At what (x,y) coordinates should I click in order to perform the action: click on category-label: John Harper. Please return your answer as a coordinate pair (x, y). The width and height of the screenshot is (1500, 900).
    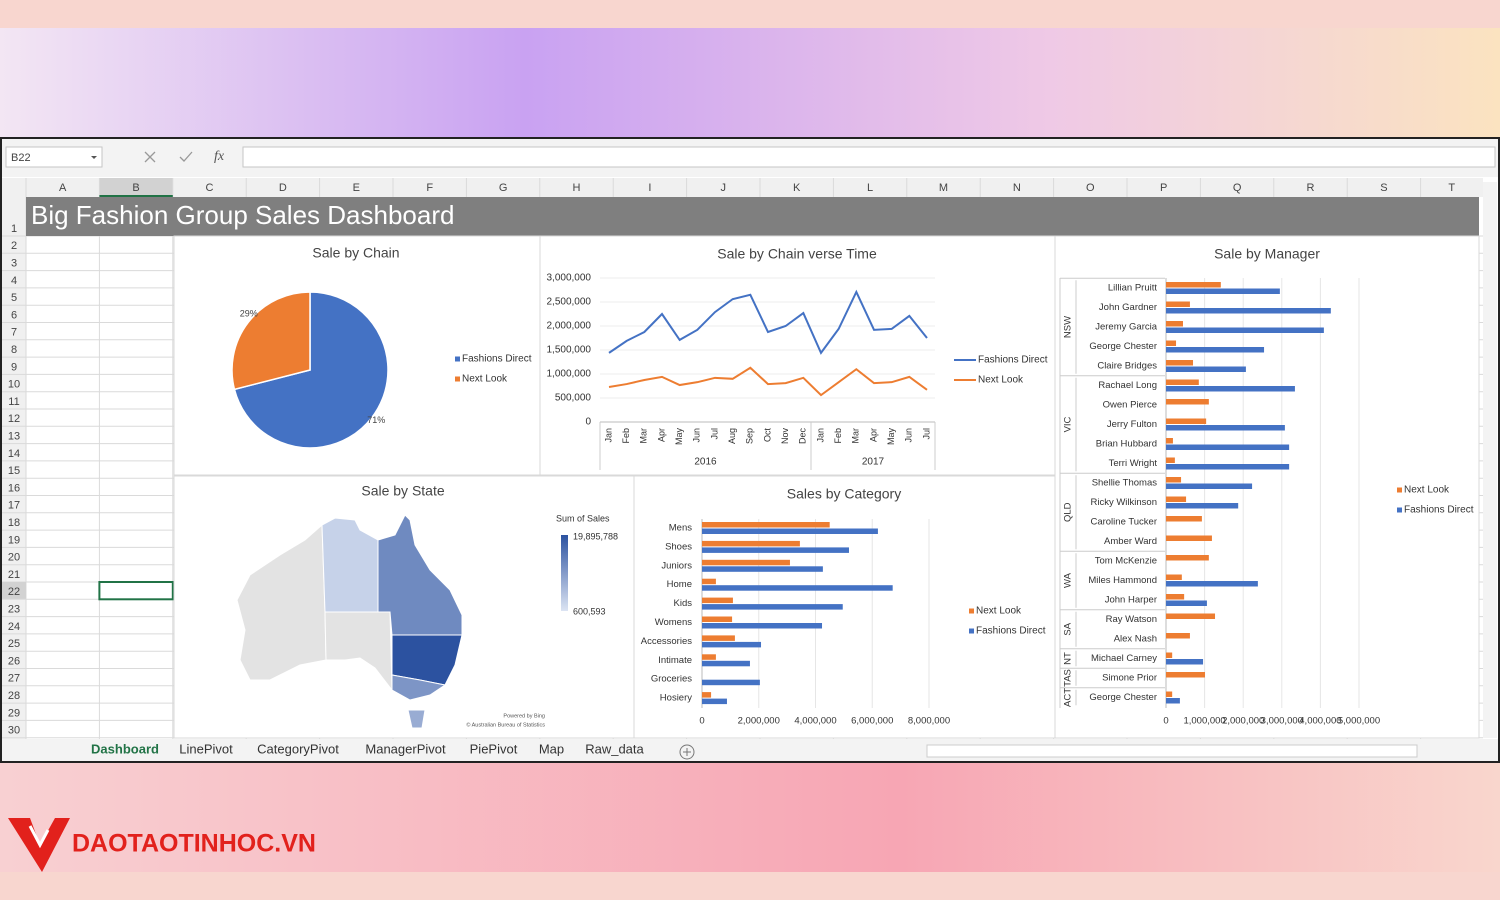
    Looking at the image, I should click on (1131, 600).